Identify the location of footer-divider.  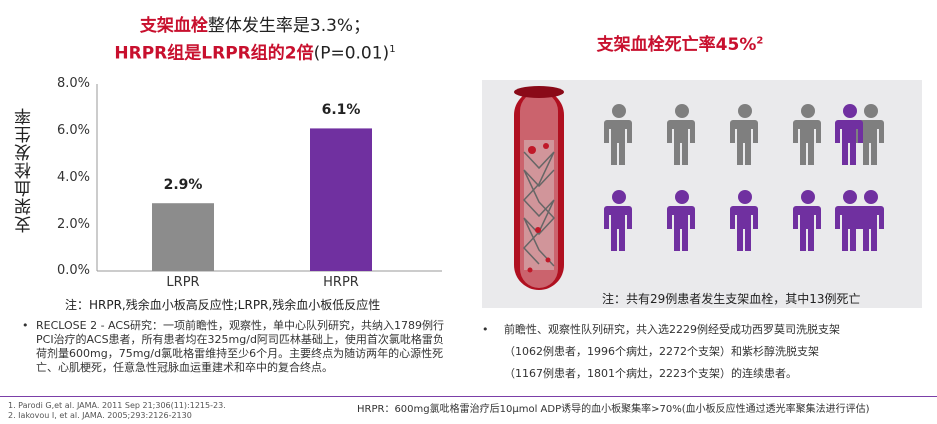
(468, 396).